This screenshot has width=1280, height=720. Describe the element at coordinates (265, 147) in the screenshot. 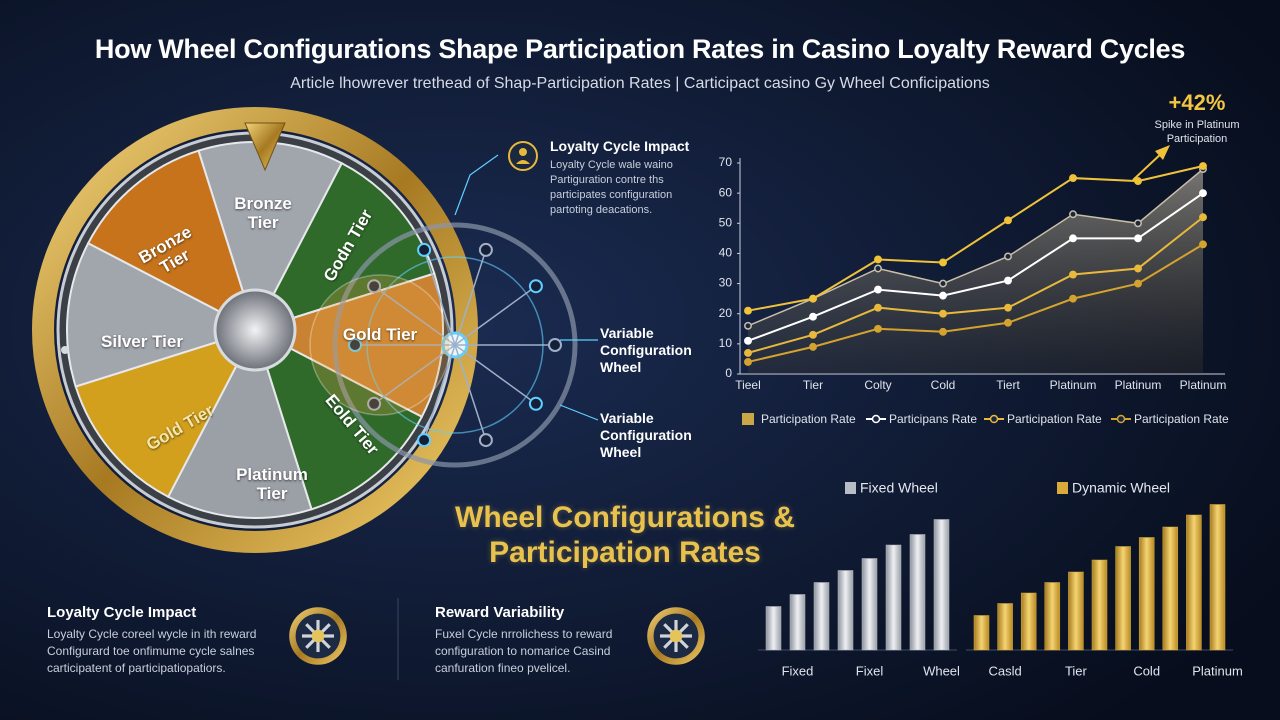

I see `wheel-pointer` at that location.